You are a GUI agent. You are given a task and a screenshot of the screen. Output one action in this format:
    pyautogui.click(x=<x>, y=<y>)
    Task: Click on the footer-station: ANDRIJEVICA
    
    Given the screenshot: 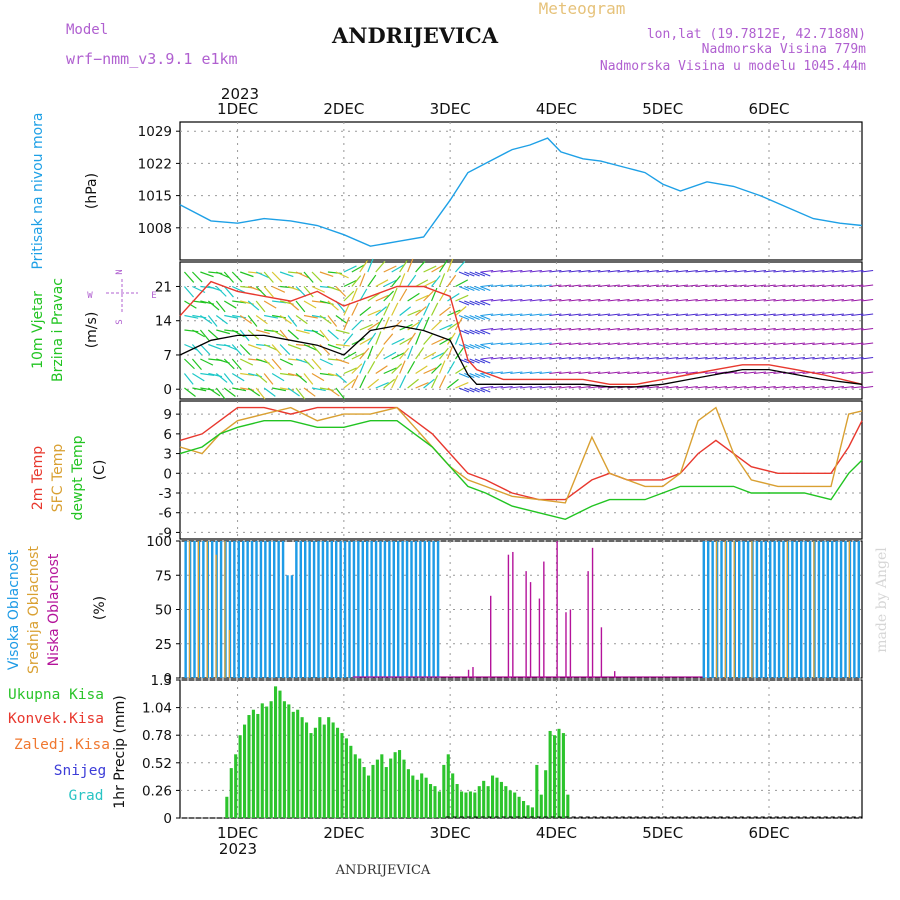 What is the action you would take?
    pyautogui.click(x=383, y=870)
    